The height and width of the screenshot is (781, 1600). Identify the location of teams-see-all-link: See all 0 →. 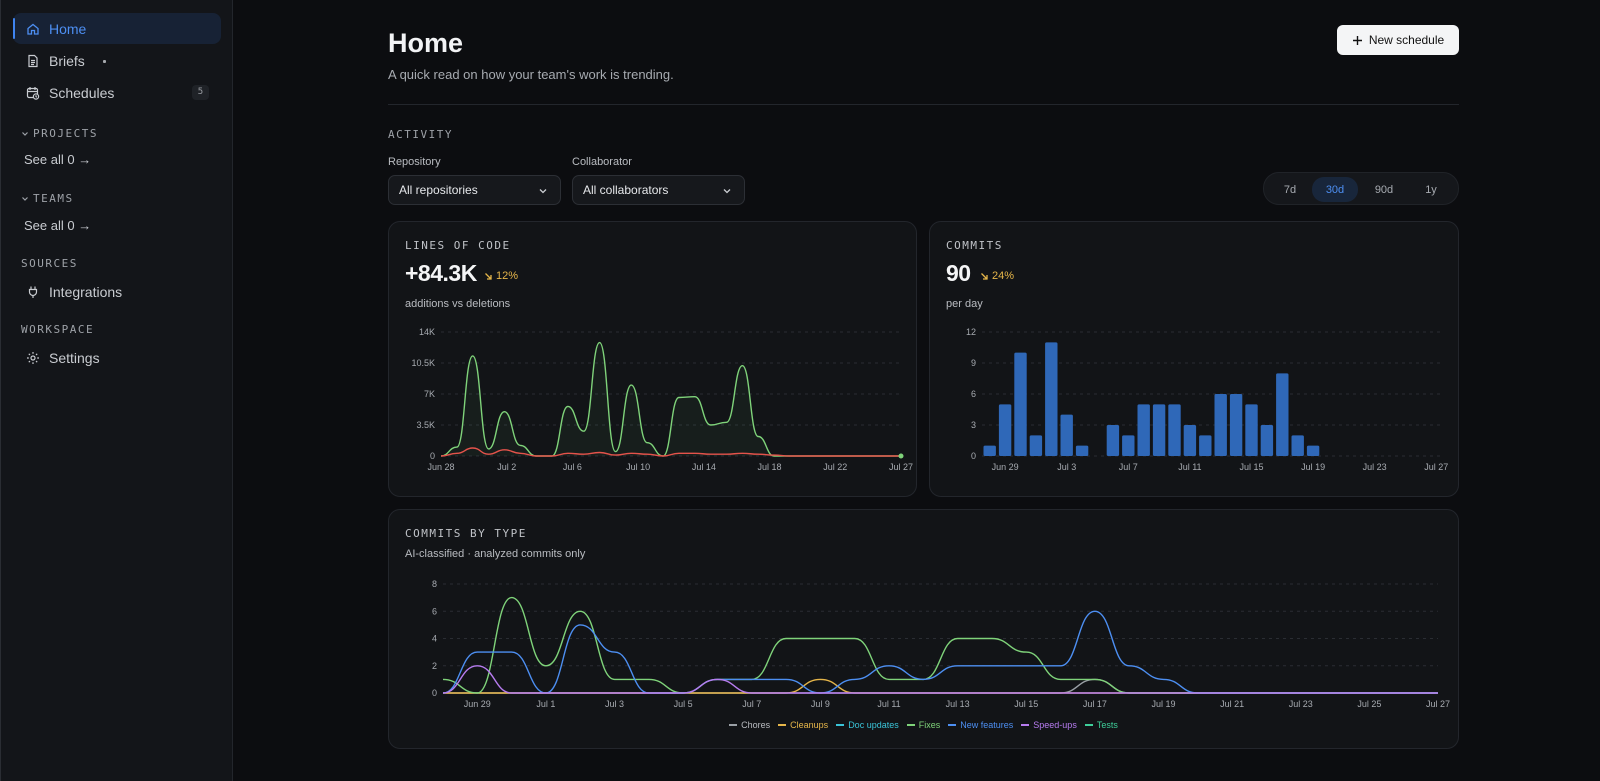
(58, 225).